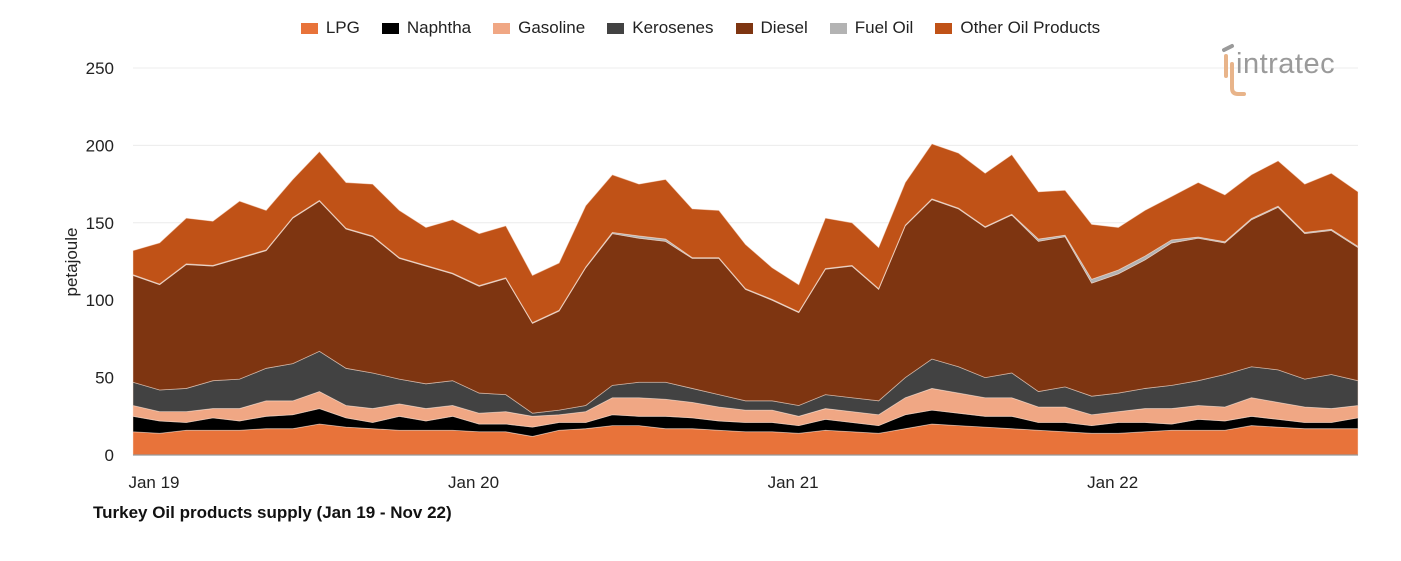 The image size is (1401, 561). Describe the element at coordinates (1030, 27) in the screenshot. I see `legend-label: Other Oil Products` at that location.